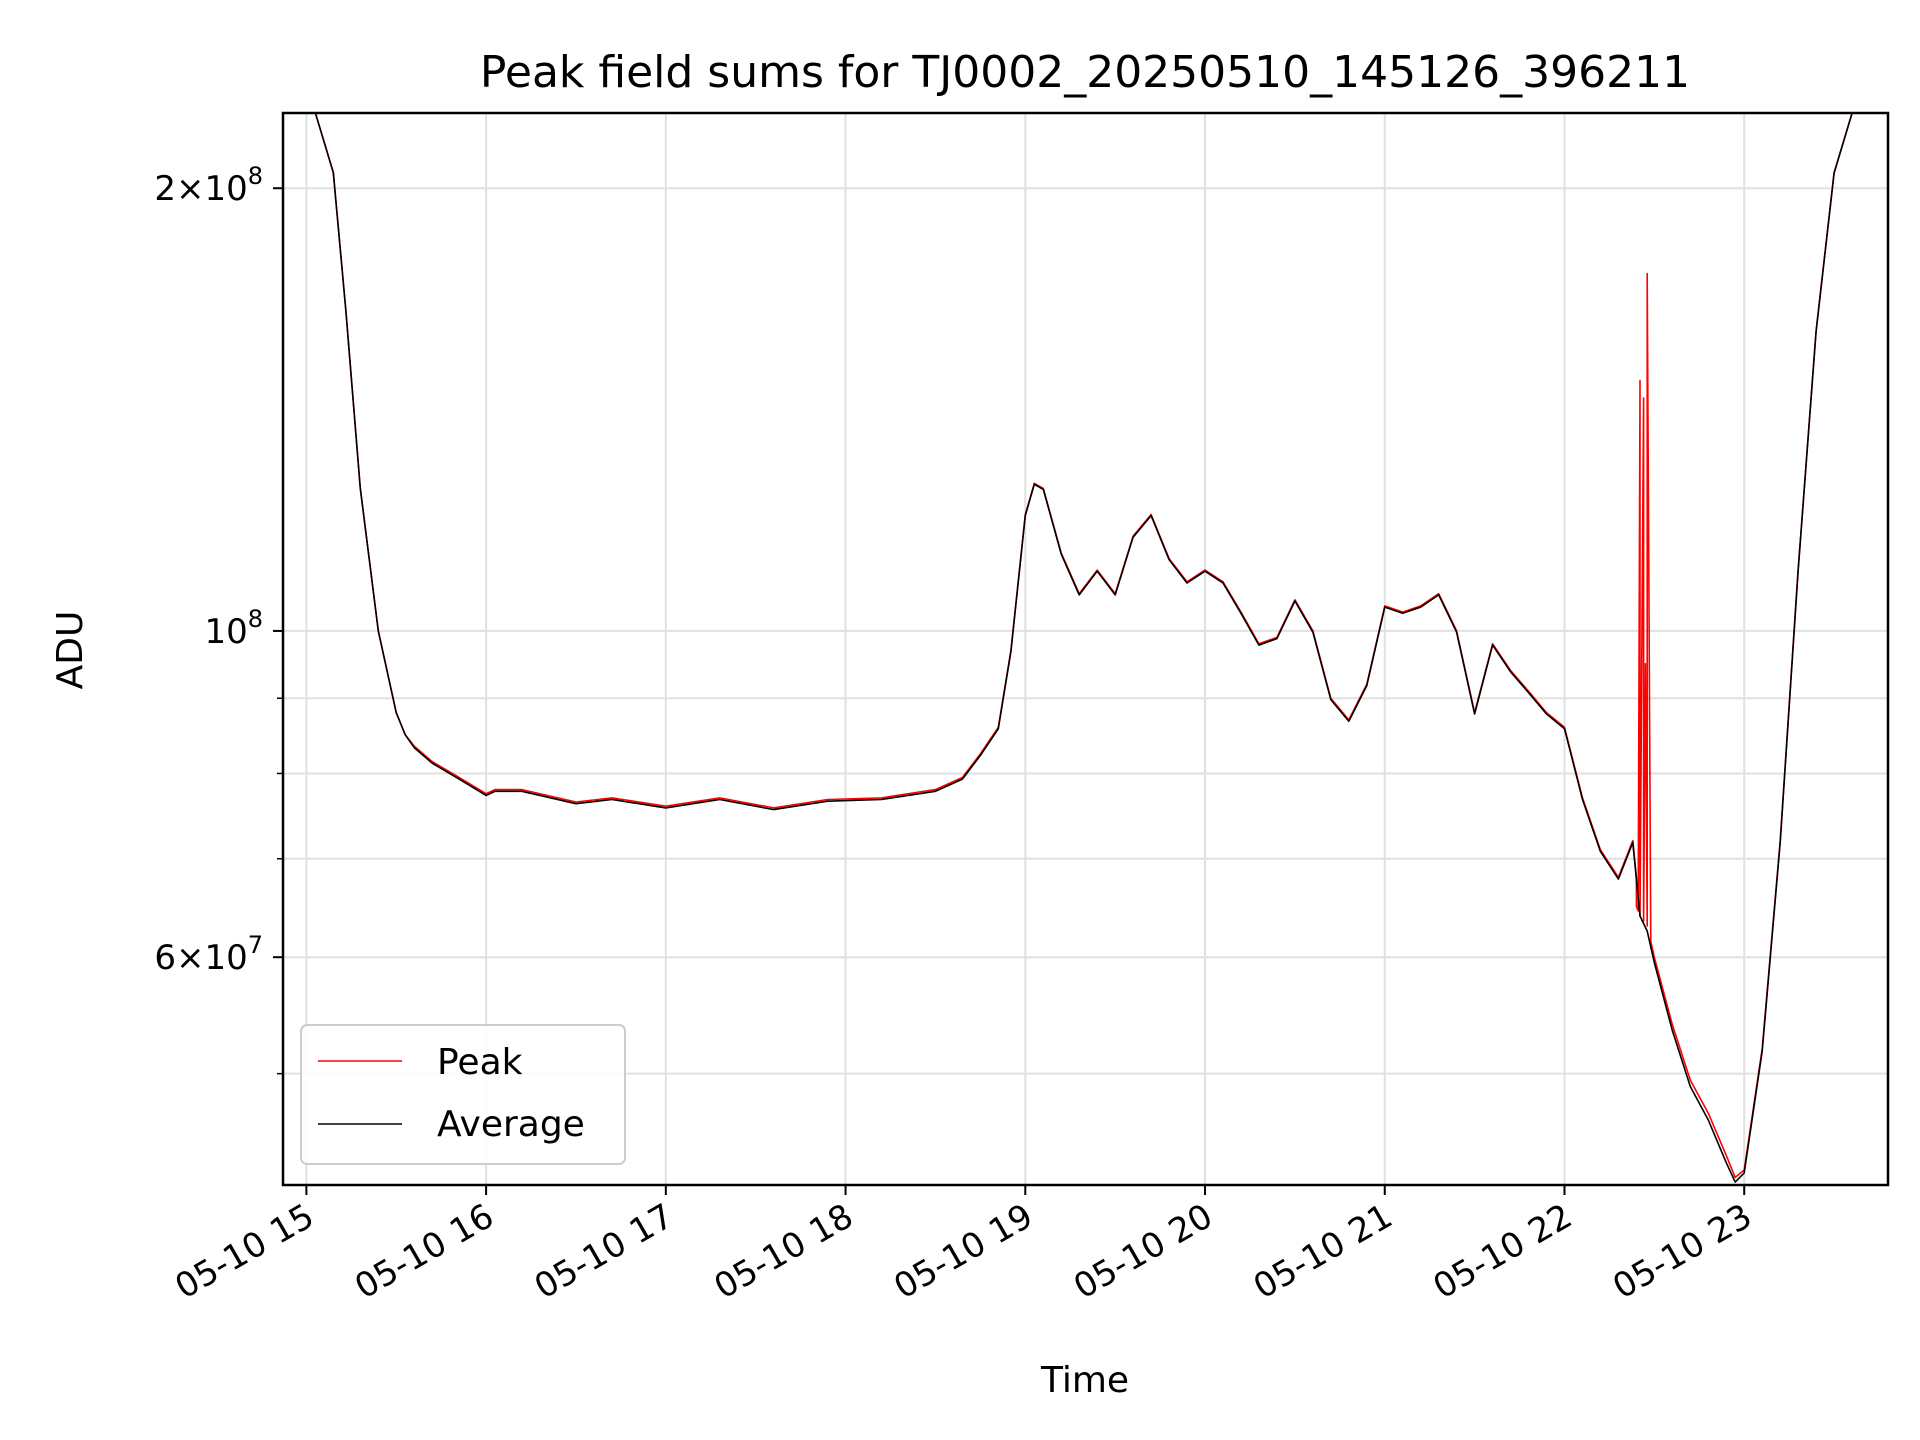 This screenshot has height=1440, width=1920. What do you see at coordinates (1084, 1380) in the screenshot?
I see `x-axis-label: Time` at bounding box center [1084, 1380].